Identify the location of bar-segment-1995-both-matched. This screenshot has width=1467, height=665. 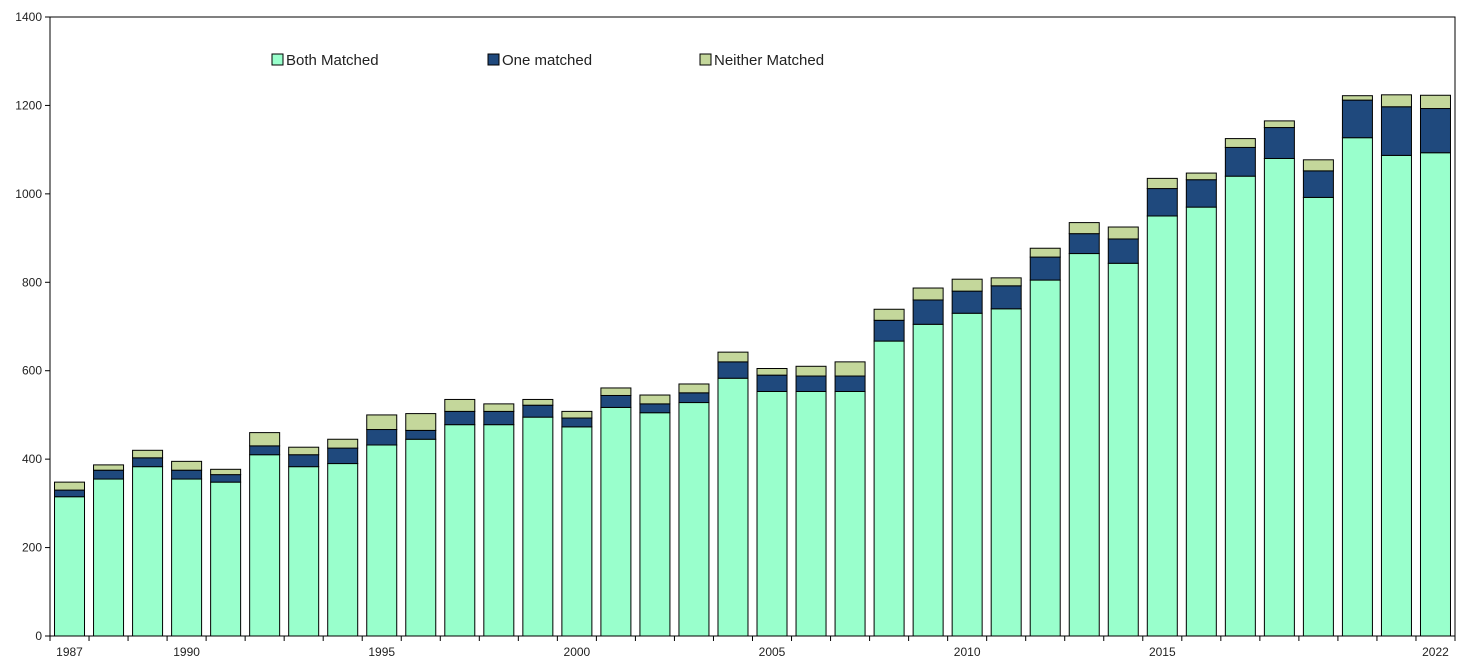
(382, 540).